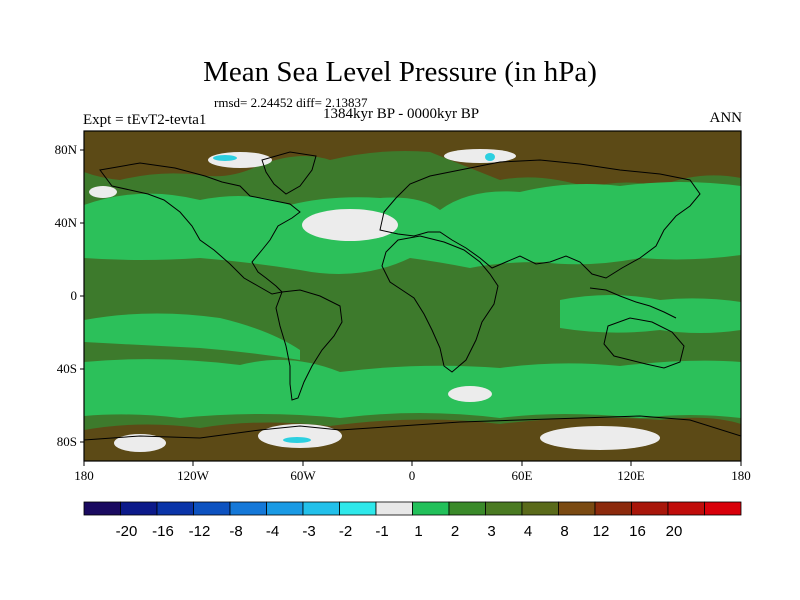 The image size is (800, 600). Describe the element at coordinates (601, 531) in the screenshot. I see `colorbar-label-13: 12` at that location.